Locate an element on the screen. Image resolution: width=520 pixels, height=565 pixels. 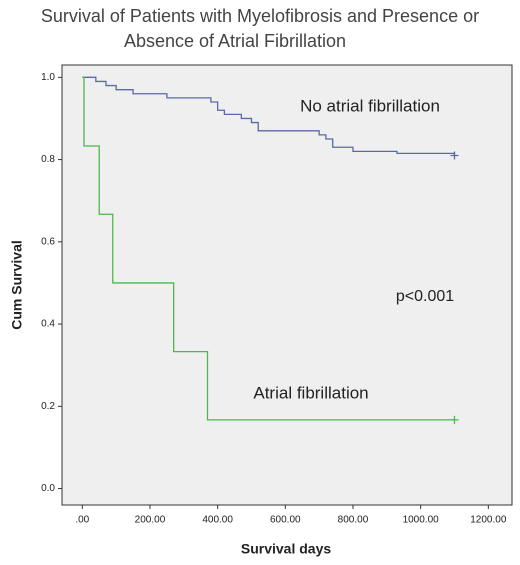
x-tick-label: 200.00 is located at coordinates (150, 520).